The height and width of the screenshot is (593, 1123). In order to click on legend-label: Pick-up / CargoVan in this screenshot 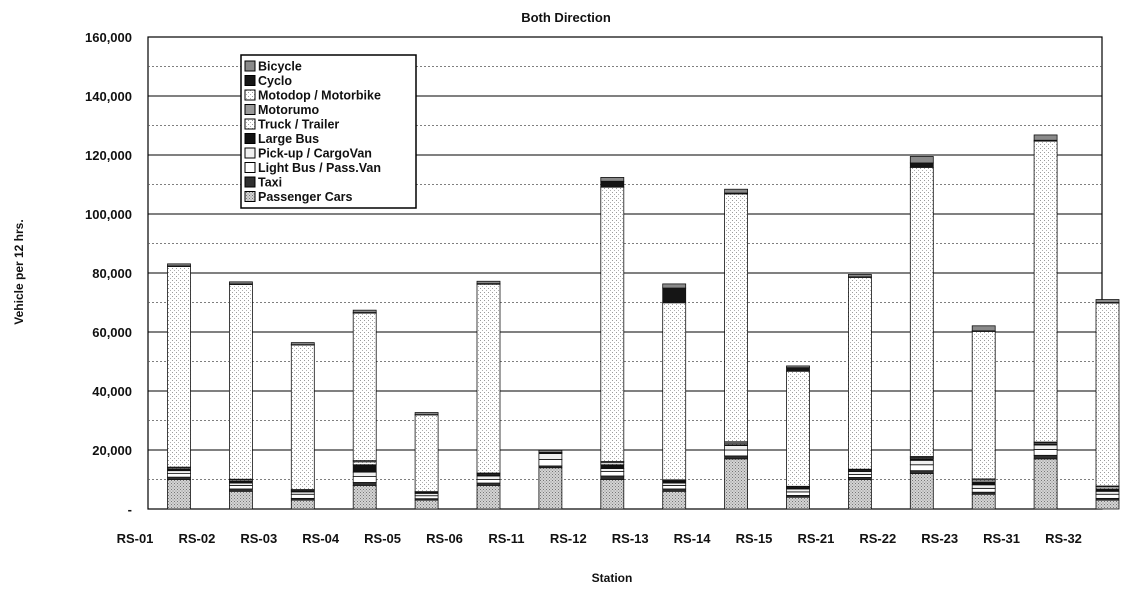, I will do `click(315, 154)`.